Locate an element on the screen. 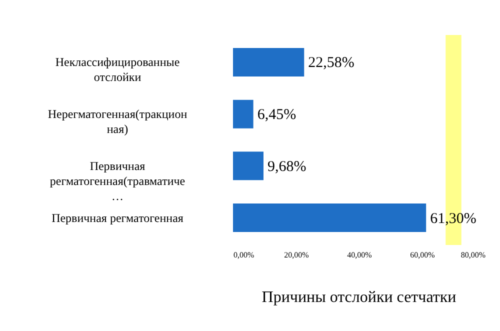 The height and width of the screenshot is (331, 500). x-tick-label: 80,00% is located at coordinates (473, 255).